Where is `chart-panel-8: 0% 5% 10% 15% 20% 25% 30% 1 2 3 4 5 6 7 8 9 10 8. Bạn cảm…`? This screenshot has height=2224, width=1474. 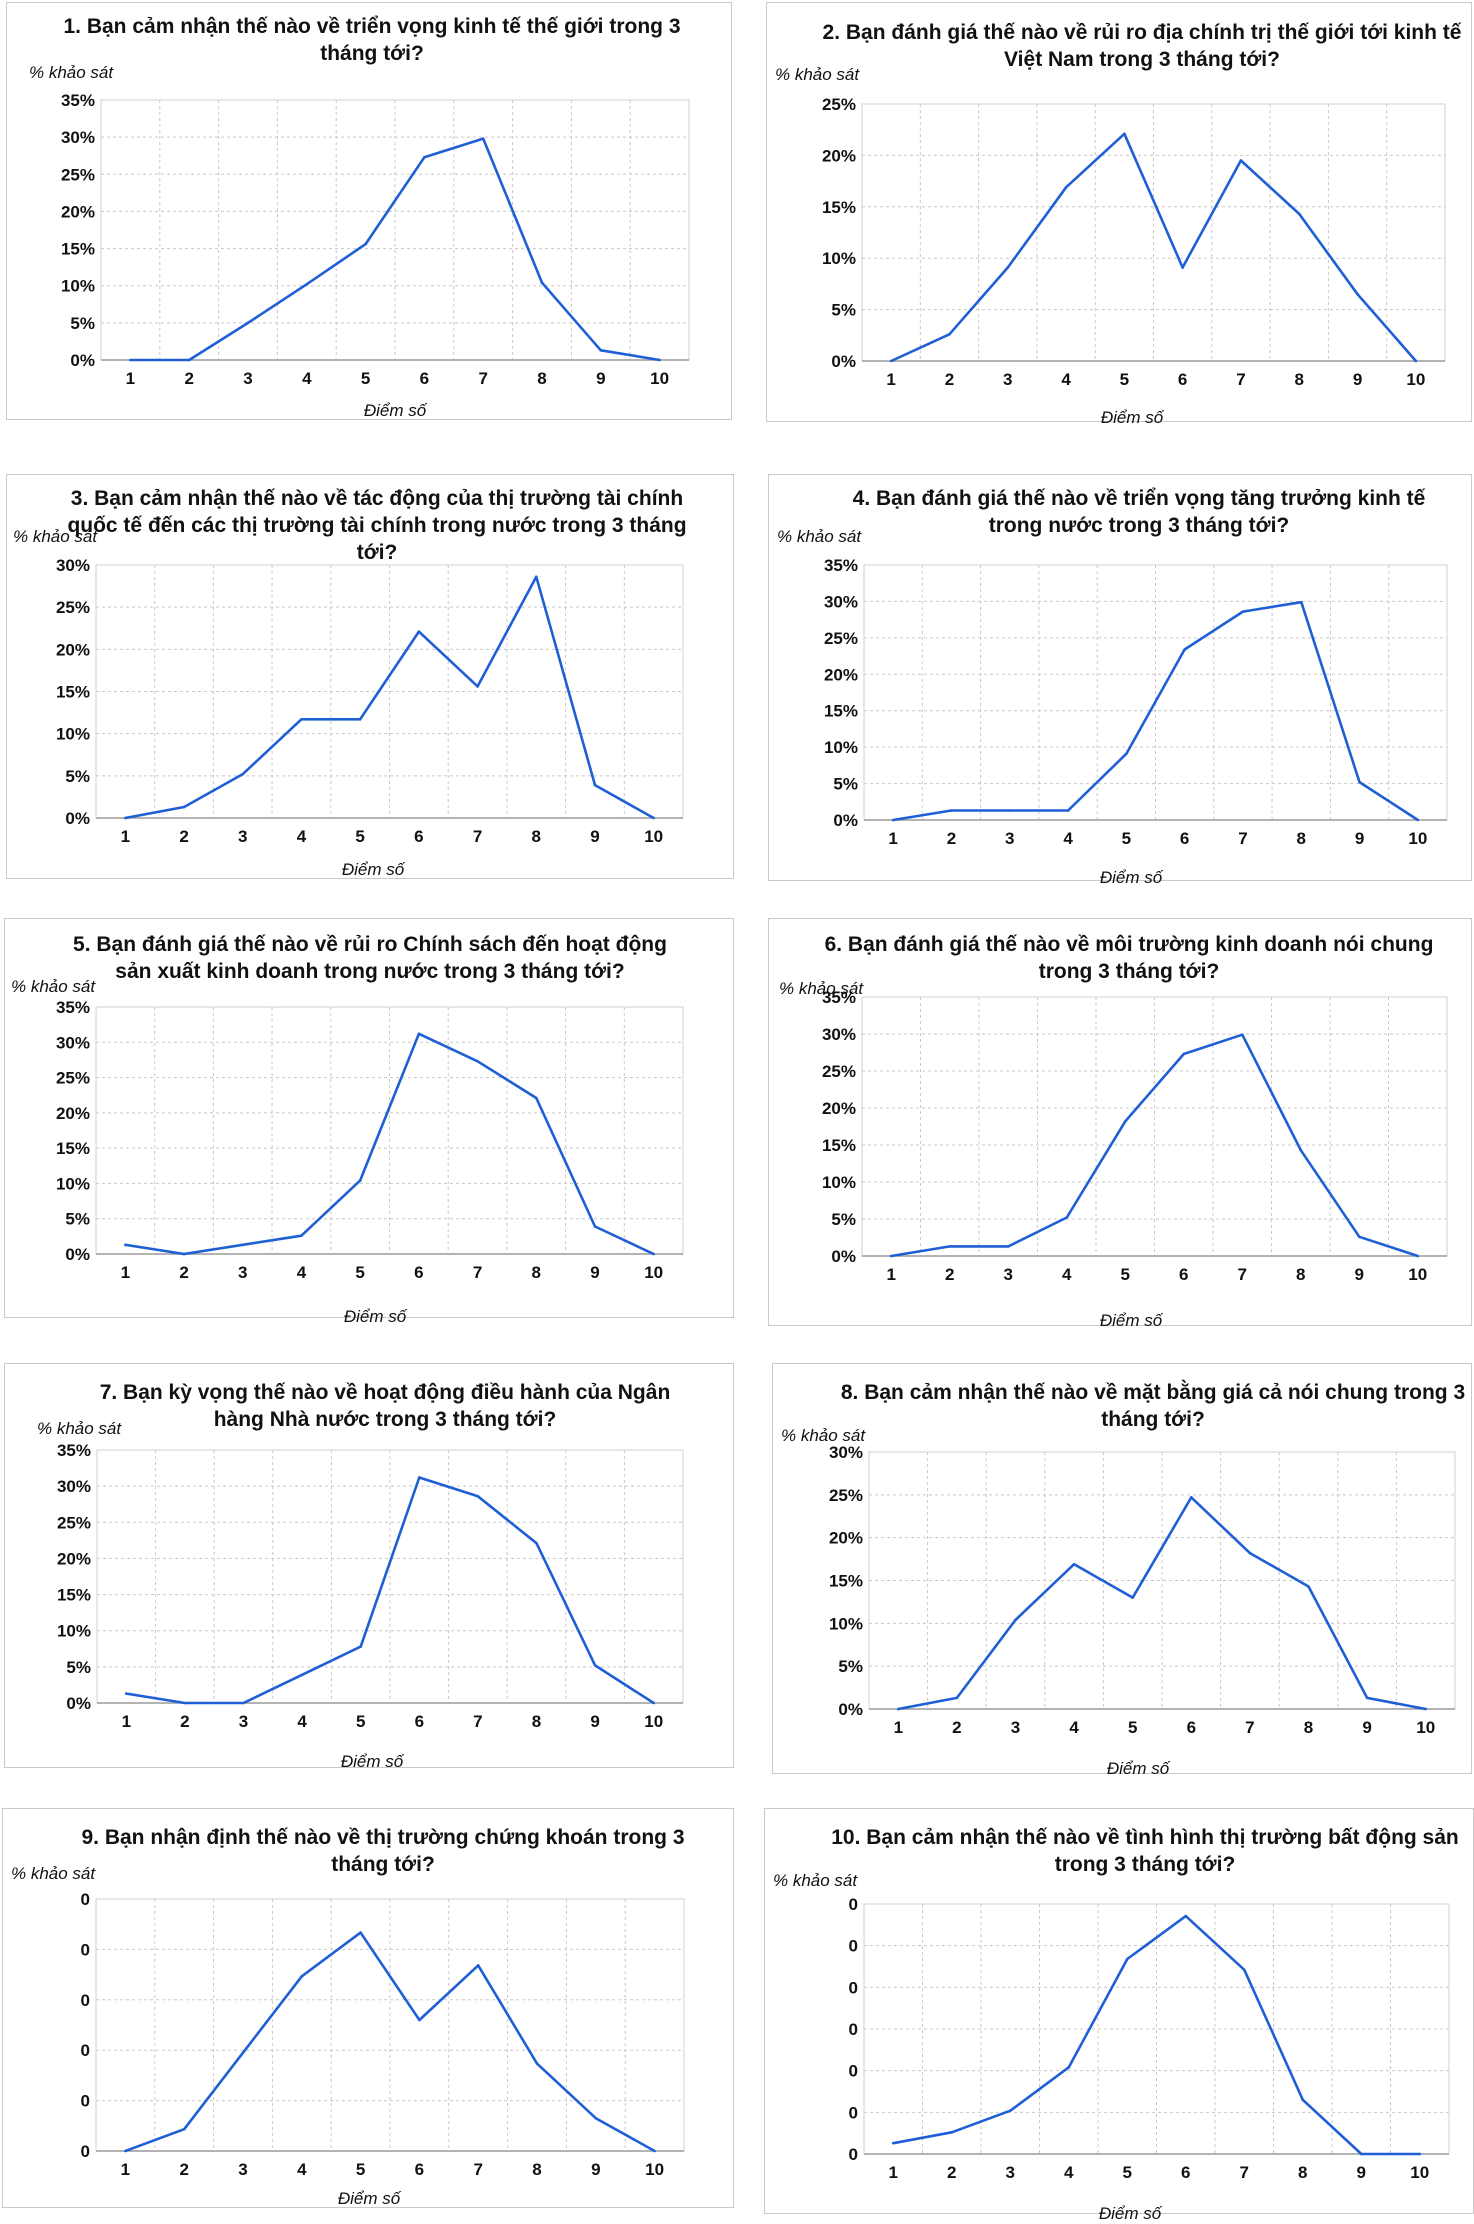 chart-panel-8: 0% 5% 10% 15% 20% 25% 30% 1 2 3 4 5 6 7 8 9 10 8. Bạn cảm… is located at coordinates (1122, 1570).